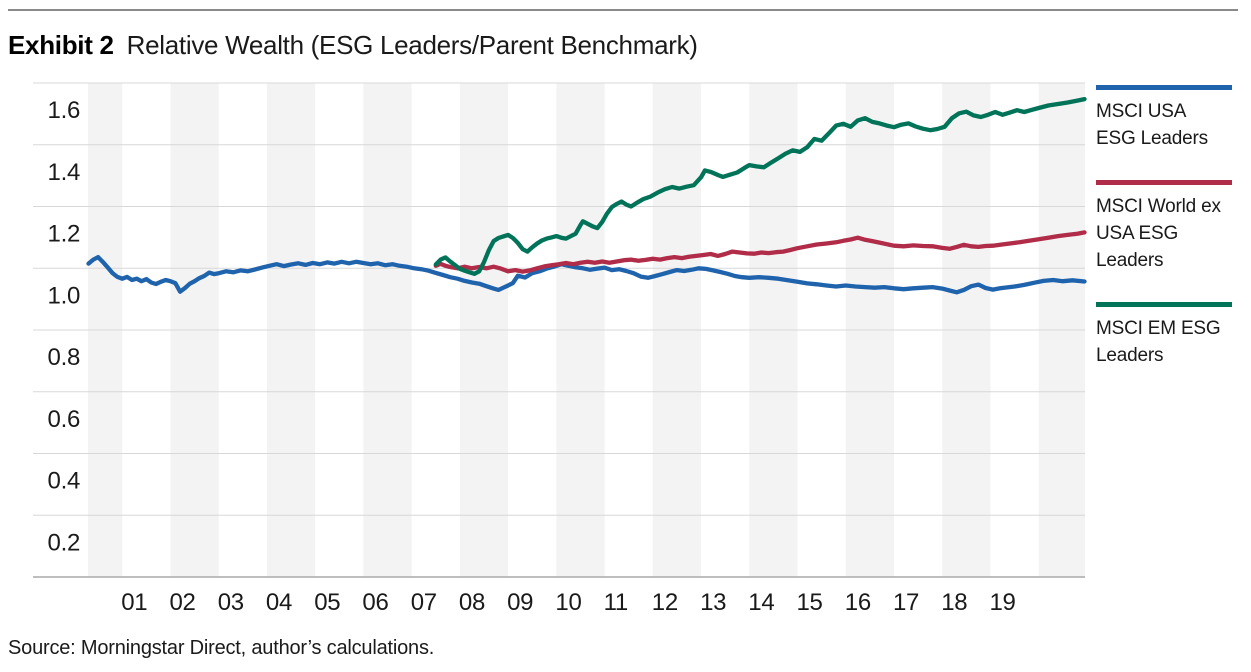  I want to click on legend-item-msci-usa-esg-leaders: MSCI USA ESG Leaders, so click(1164, 119).